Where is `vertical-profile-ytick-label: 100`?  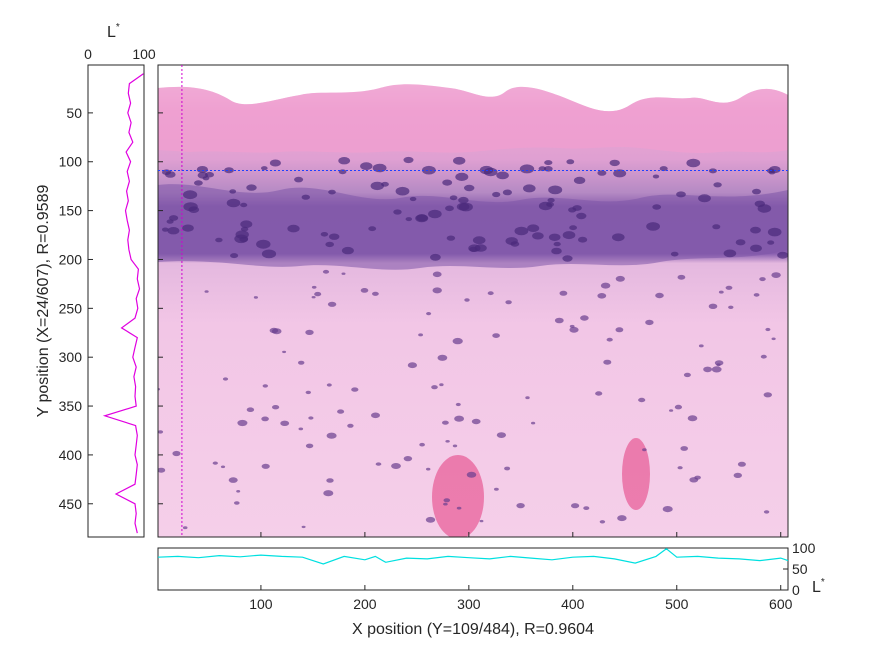
vertical-profile-ytick-label: 100 is located at coordinates (71, 162).